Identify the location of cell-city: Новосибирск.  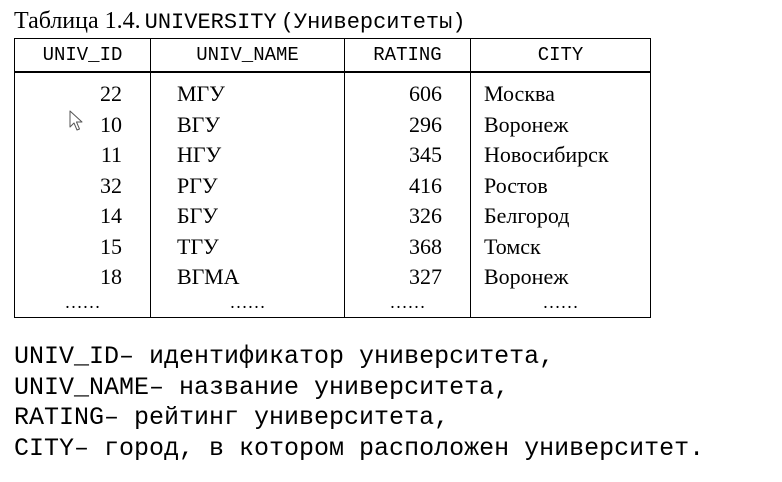
(560, 155).